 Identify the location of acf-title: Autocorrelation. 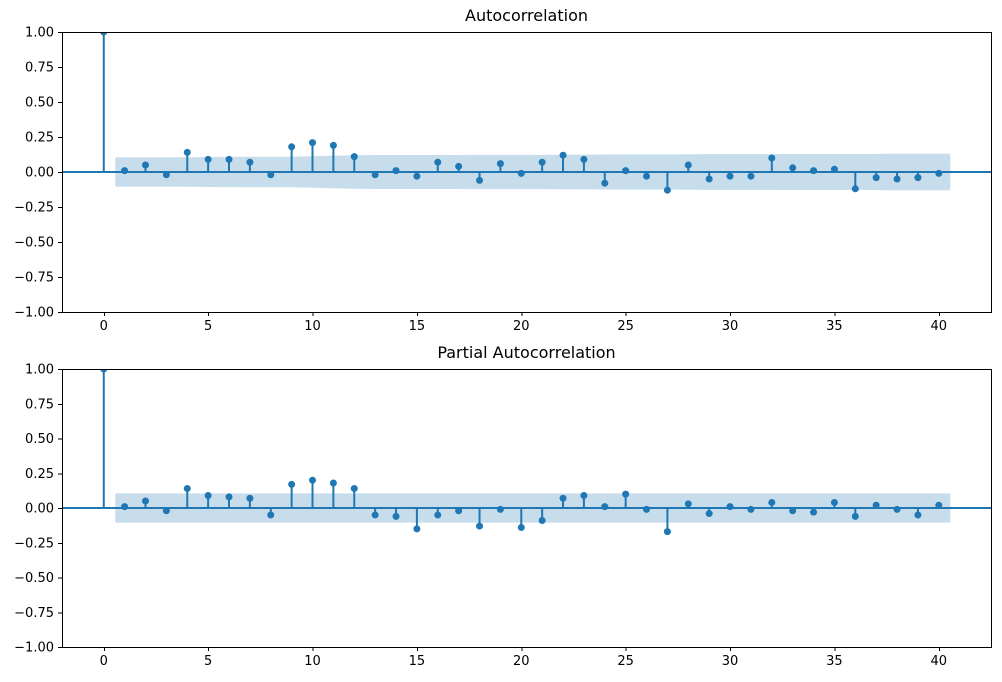
(526, 15).